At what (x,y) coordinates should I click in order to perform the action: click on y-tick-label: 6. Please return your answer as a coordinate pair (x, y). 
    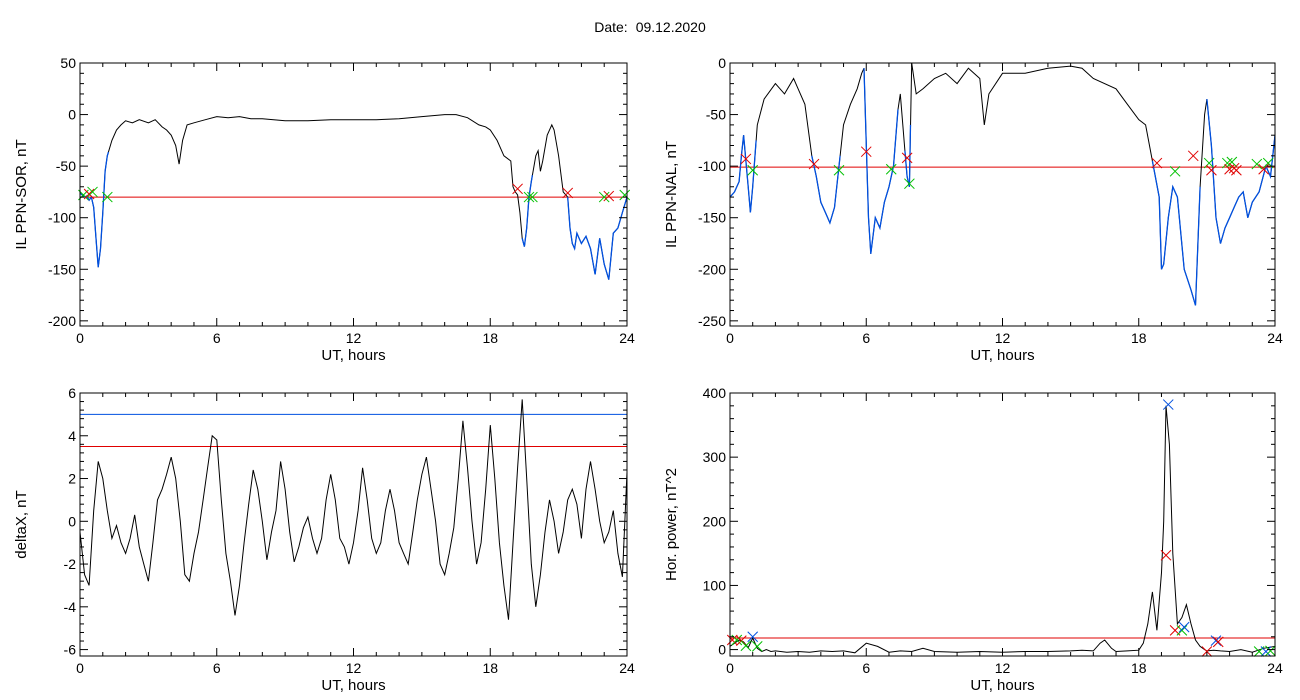
    Looking at the image, I should click on (72, 393).